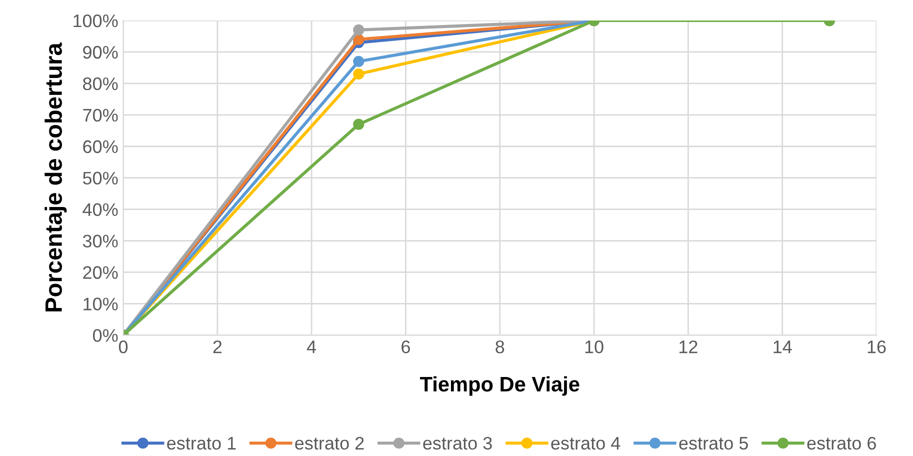 This screenshot has width=913, height=456. Describe the element at coordinates (457, 443) in the screenshot. I see `legend-label: estrato 3` at that location.